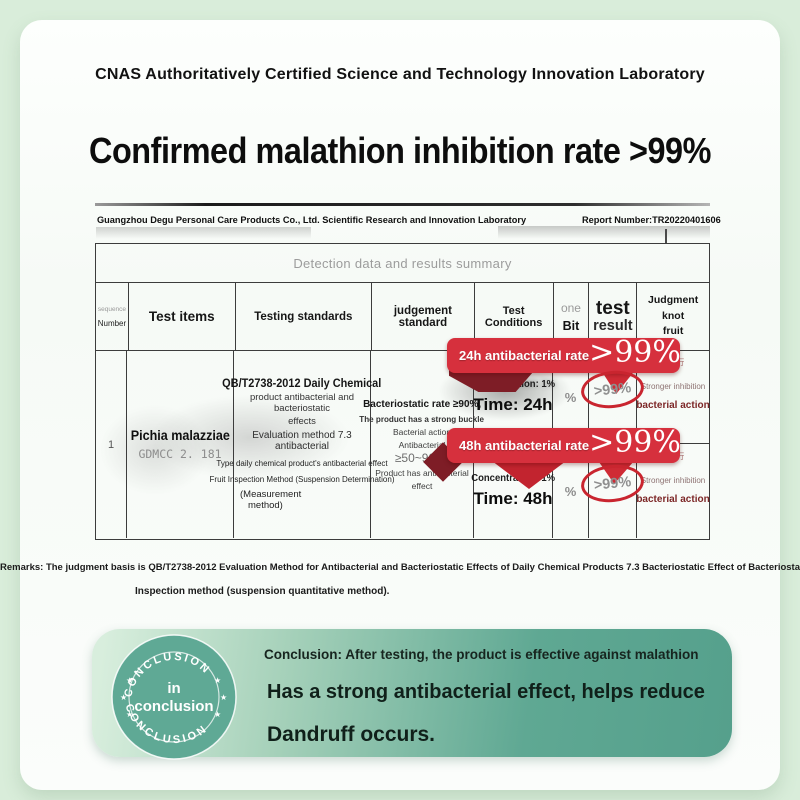 The width and height of the screenshot is (800, 800). What do you see at coordinates (423, 316) in the screenshot?
I see `header-judgement-standard: judgement standard` at bounding box center [423, 316].